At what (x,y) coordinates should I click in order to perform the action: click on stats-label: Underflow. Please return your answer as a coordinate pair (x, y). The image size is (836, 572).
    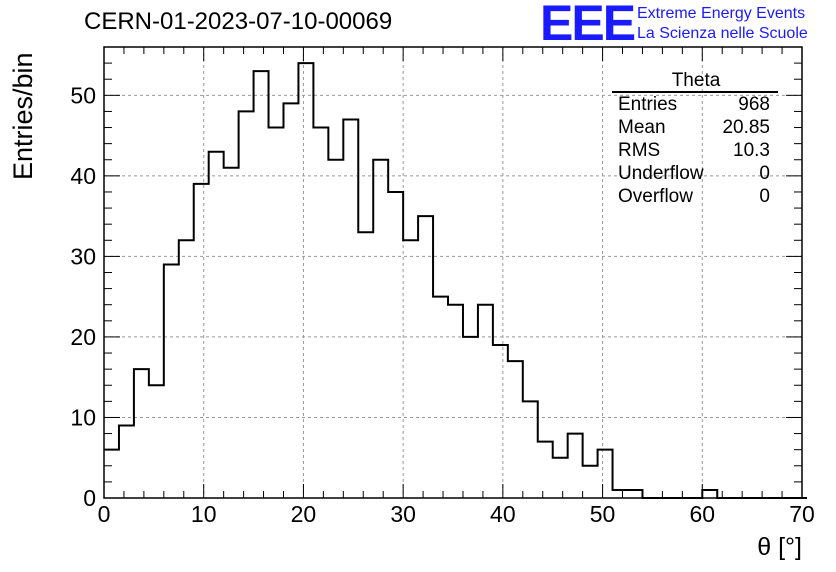
    Looking at the image, I should click on (661, 173).